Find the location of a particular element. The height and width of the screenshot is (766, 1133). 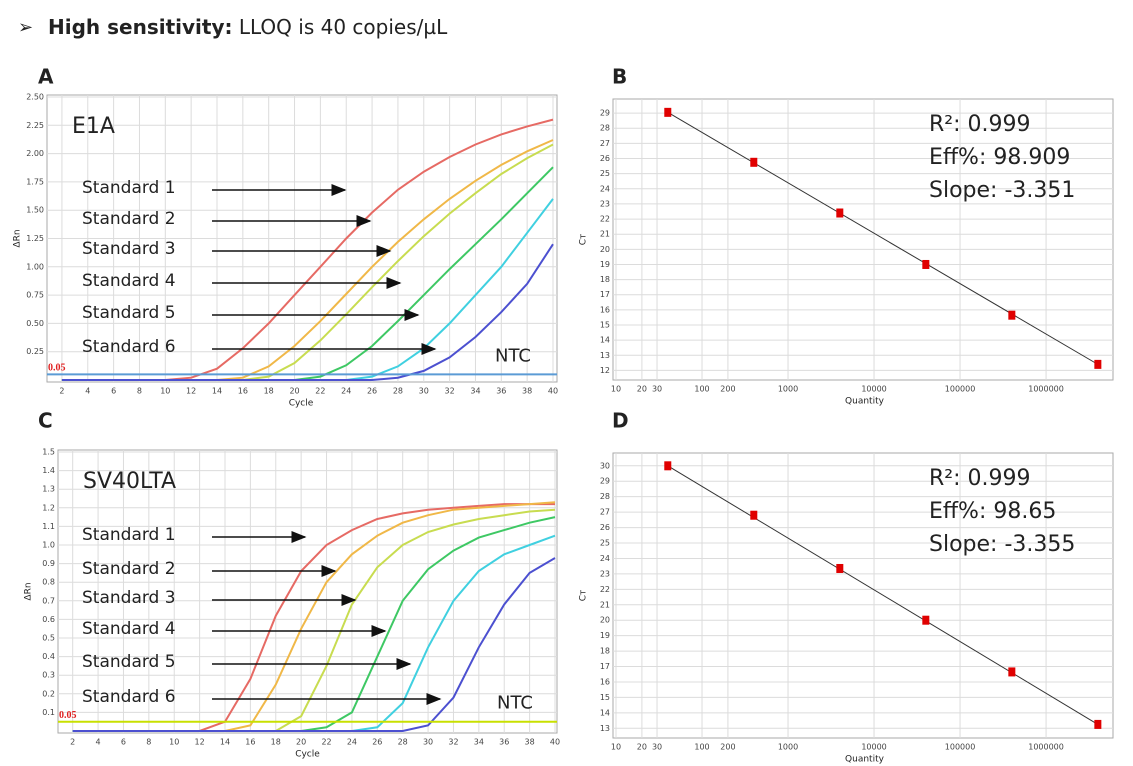

y-tick-label: 2.25 is located at coordinates (35, 125).